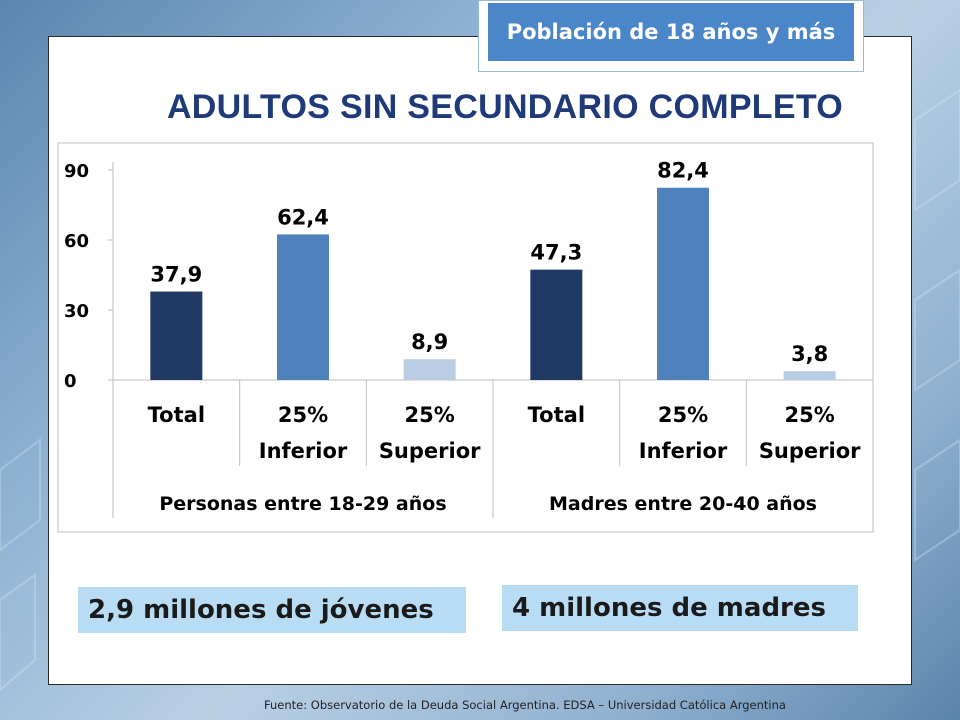 The image size is (960, 720). Describe the element at coordinates (76, 311) in the screenshot. I see `y-tick-label: 30` at that location.